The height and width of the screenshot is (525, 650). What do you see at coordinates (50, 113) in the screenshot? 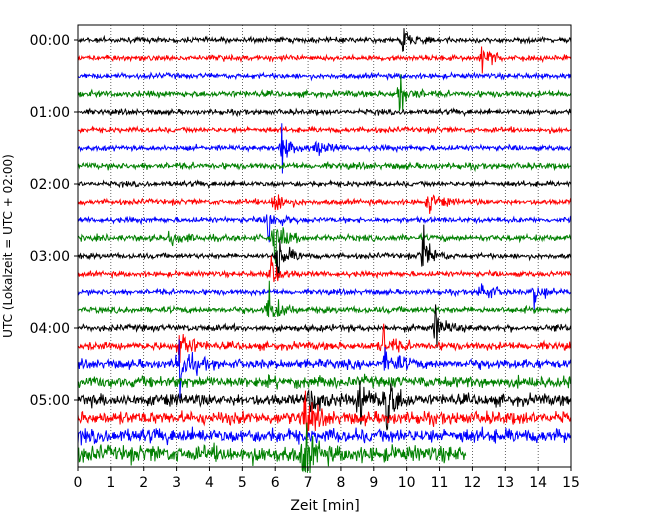
I see `y-tick-label: 01:00` at bounding box center [50, 113].